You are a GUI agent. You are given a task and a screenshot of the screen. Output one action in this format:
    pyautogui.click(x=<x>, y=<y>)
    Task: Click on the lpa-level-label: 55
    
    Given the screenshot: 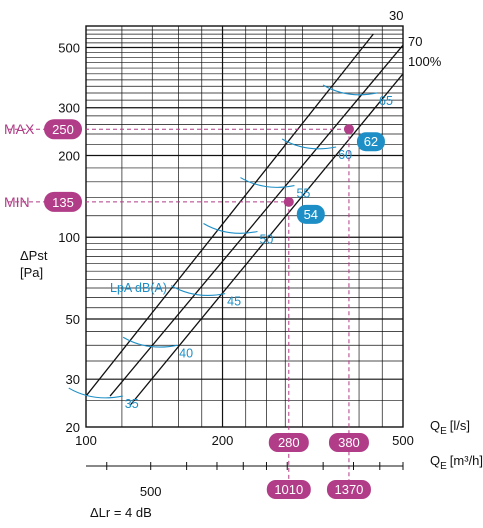 What is the action you would take?
    pyautogui.click(x=303, y=194)
    